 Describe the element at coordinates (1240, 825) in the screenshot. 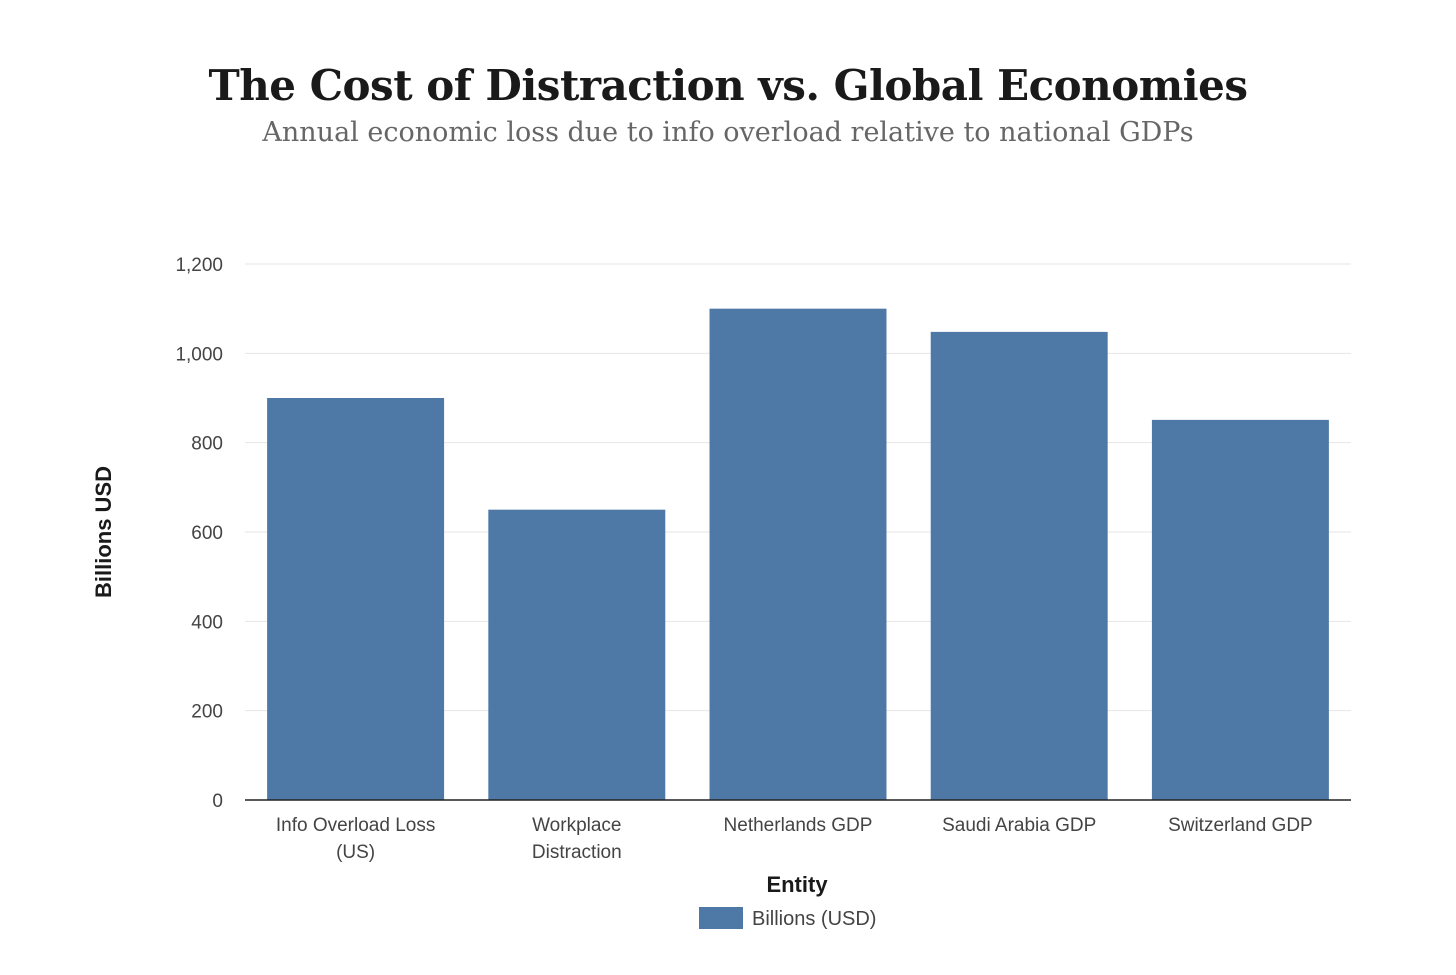

I see `x-tick-label: Switzerland GDP` at that location.